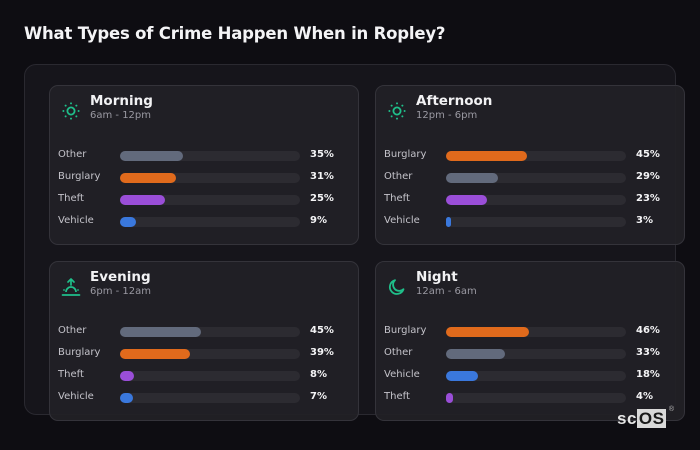 The width and height of the screenshot is (700, 450). Describe the element at coordinates (71, 287) in the screenshot. I see `sunset-icon` at that location.